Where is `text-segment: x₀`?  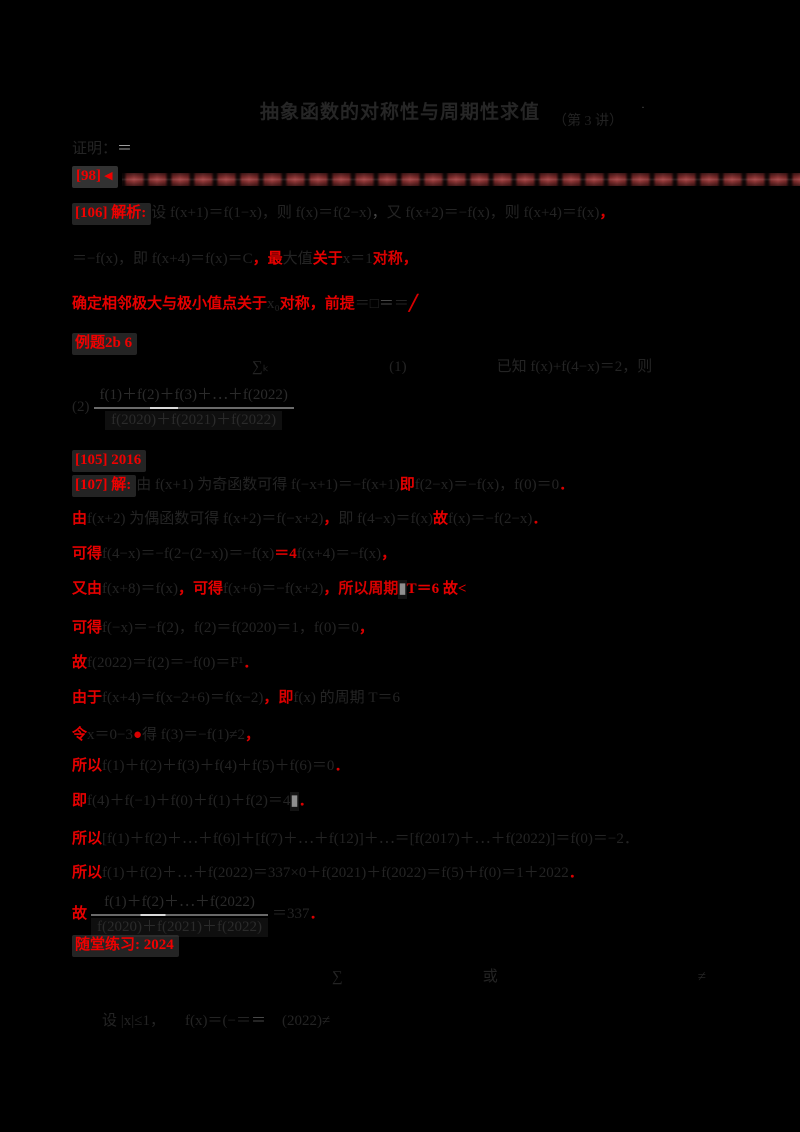
text-segment: x₀ is located at coordinates (273, 304).